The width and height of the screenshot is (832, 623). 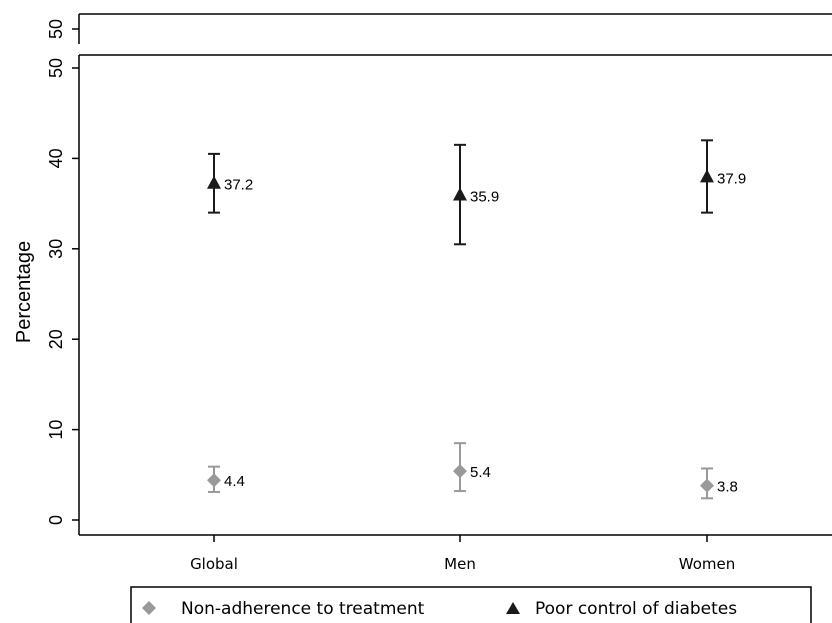 I want to click on legend-diamond-icon, so click(x=149, y=608).